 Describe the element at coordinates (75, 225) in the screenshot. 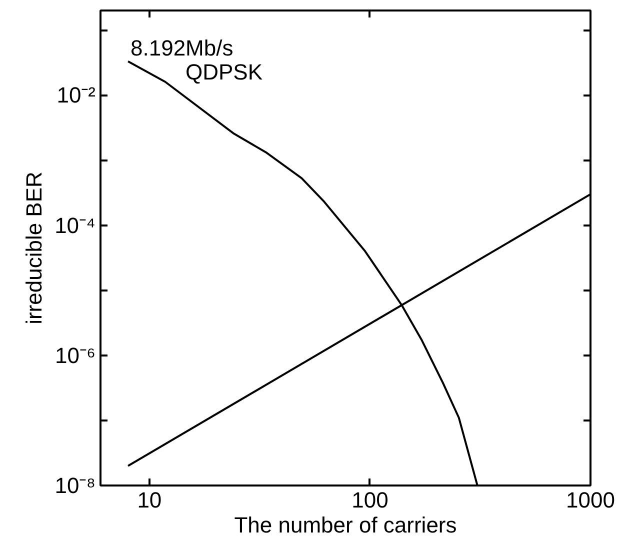

I see `y-tick-label: 10⁻⁴` at that location.